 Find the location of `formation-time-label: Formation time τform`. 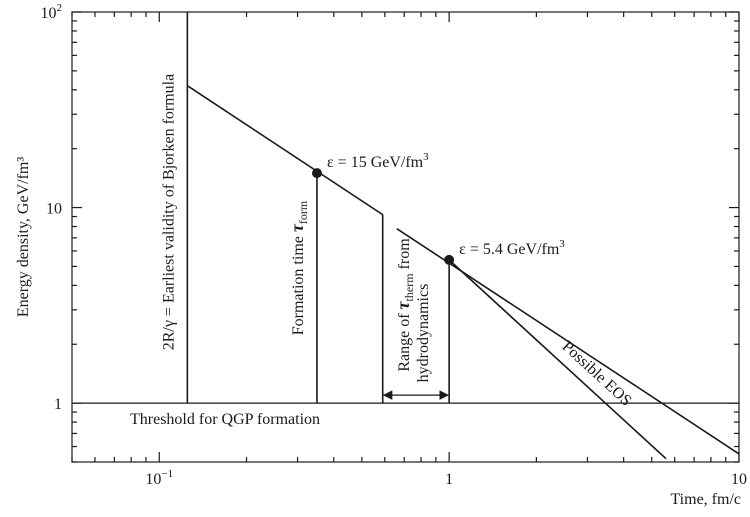

formation-time-label: Formation time τform is located at coordinates (298, 267).